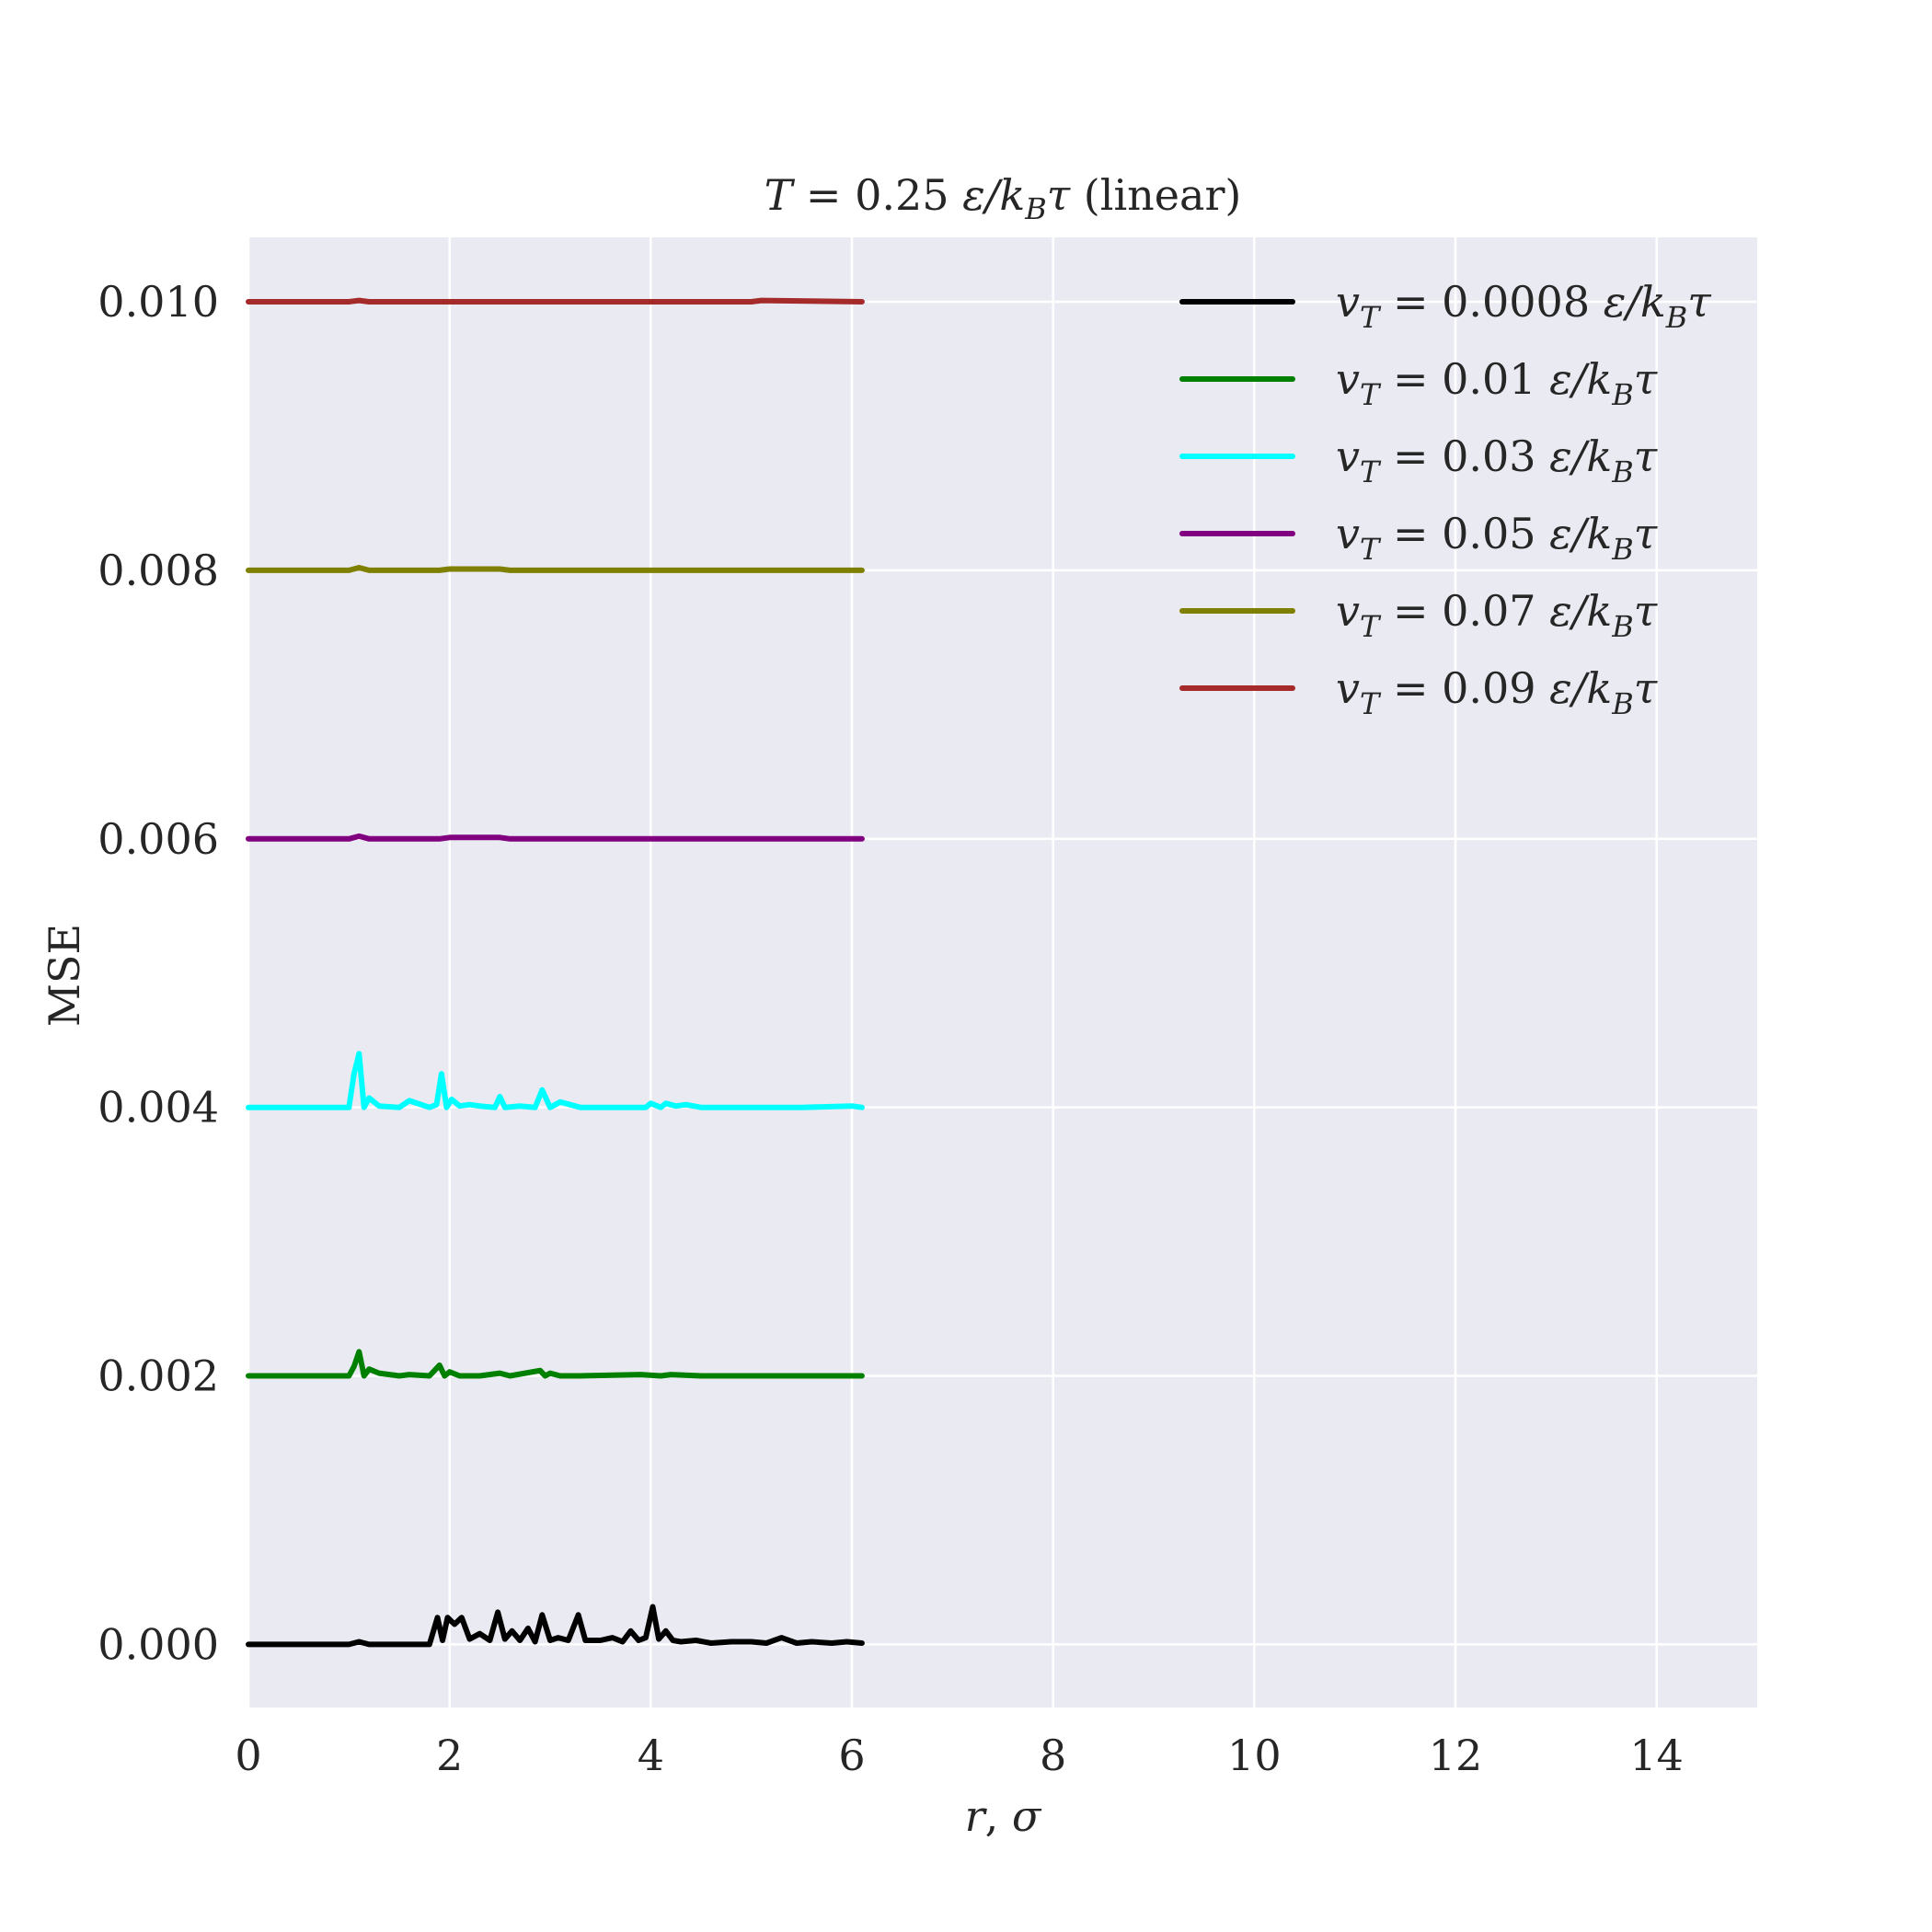  What do you see at coordinates (158, 302) in the screenshot?
I see `y-tick-label: 0.010` at bounding box center [158, 302].